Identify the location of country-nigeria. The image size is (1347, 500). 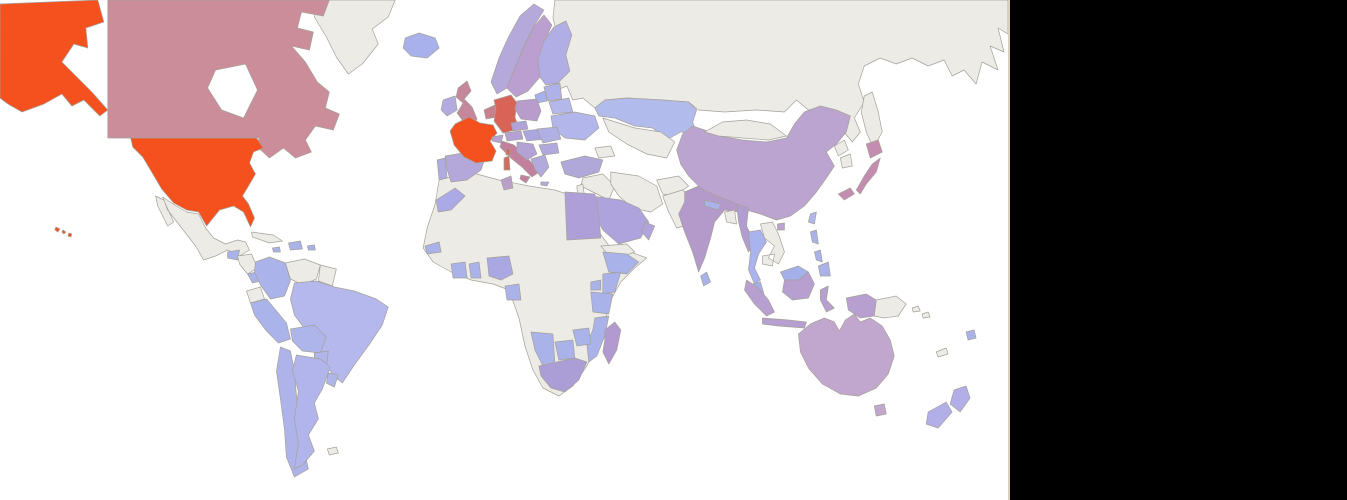
(500, 268).